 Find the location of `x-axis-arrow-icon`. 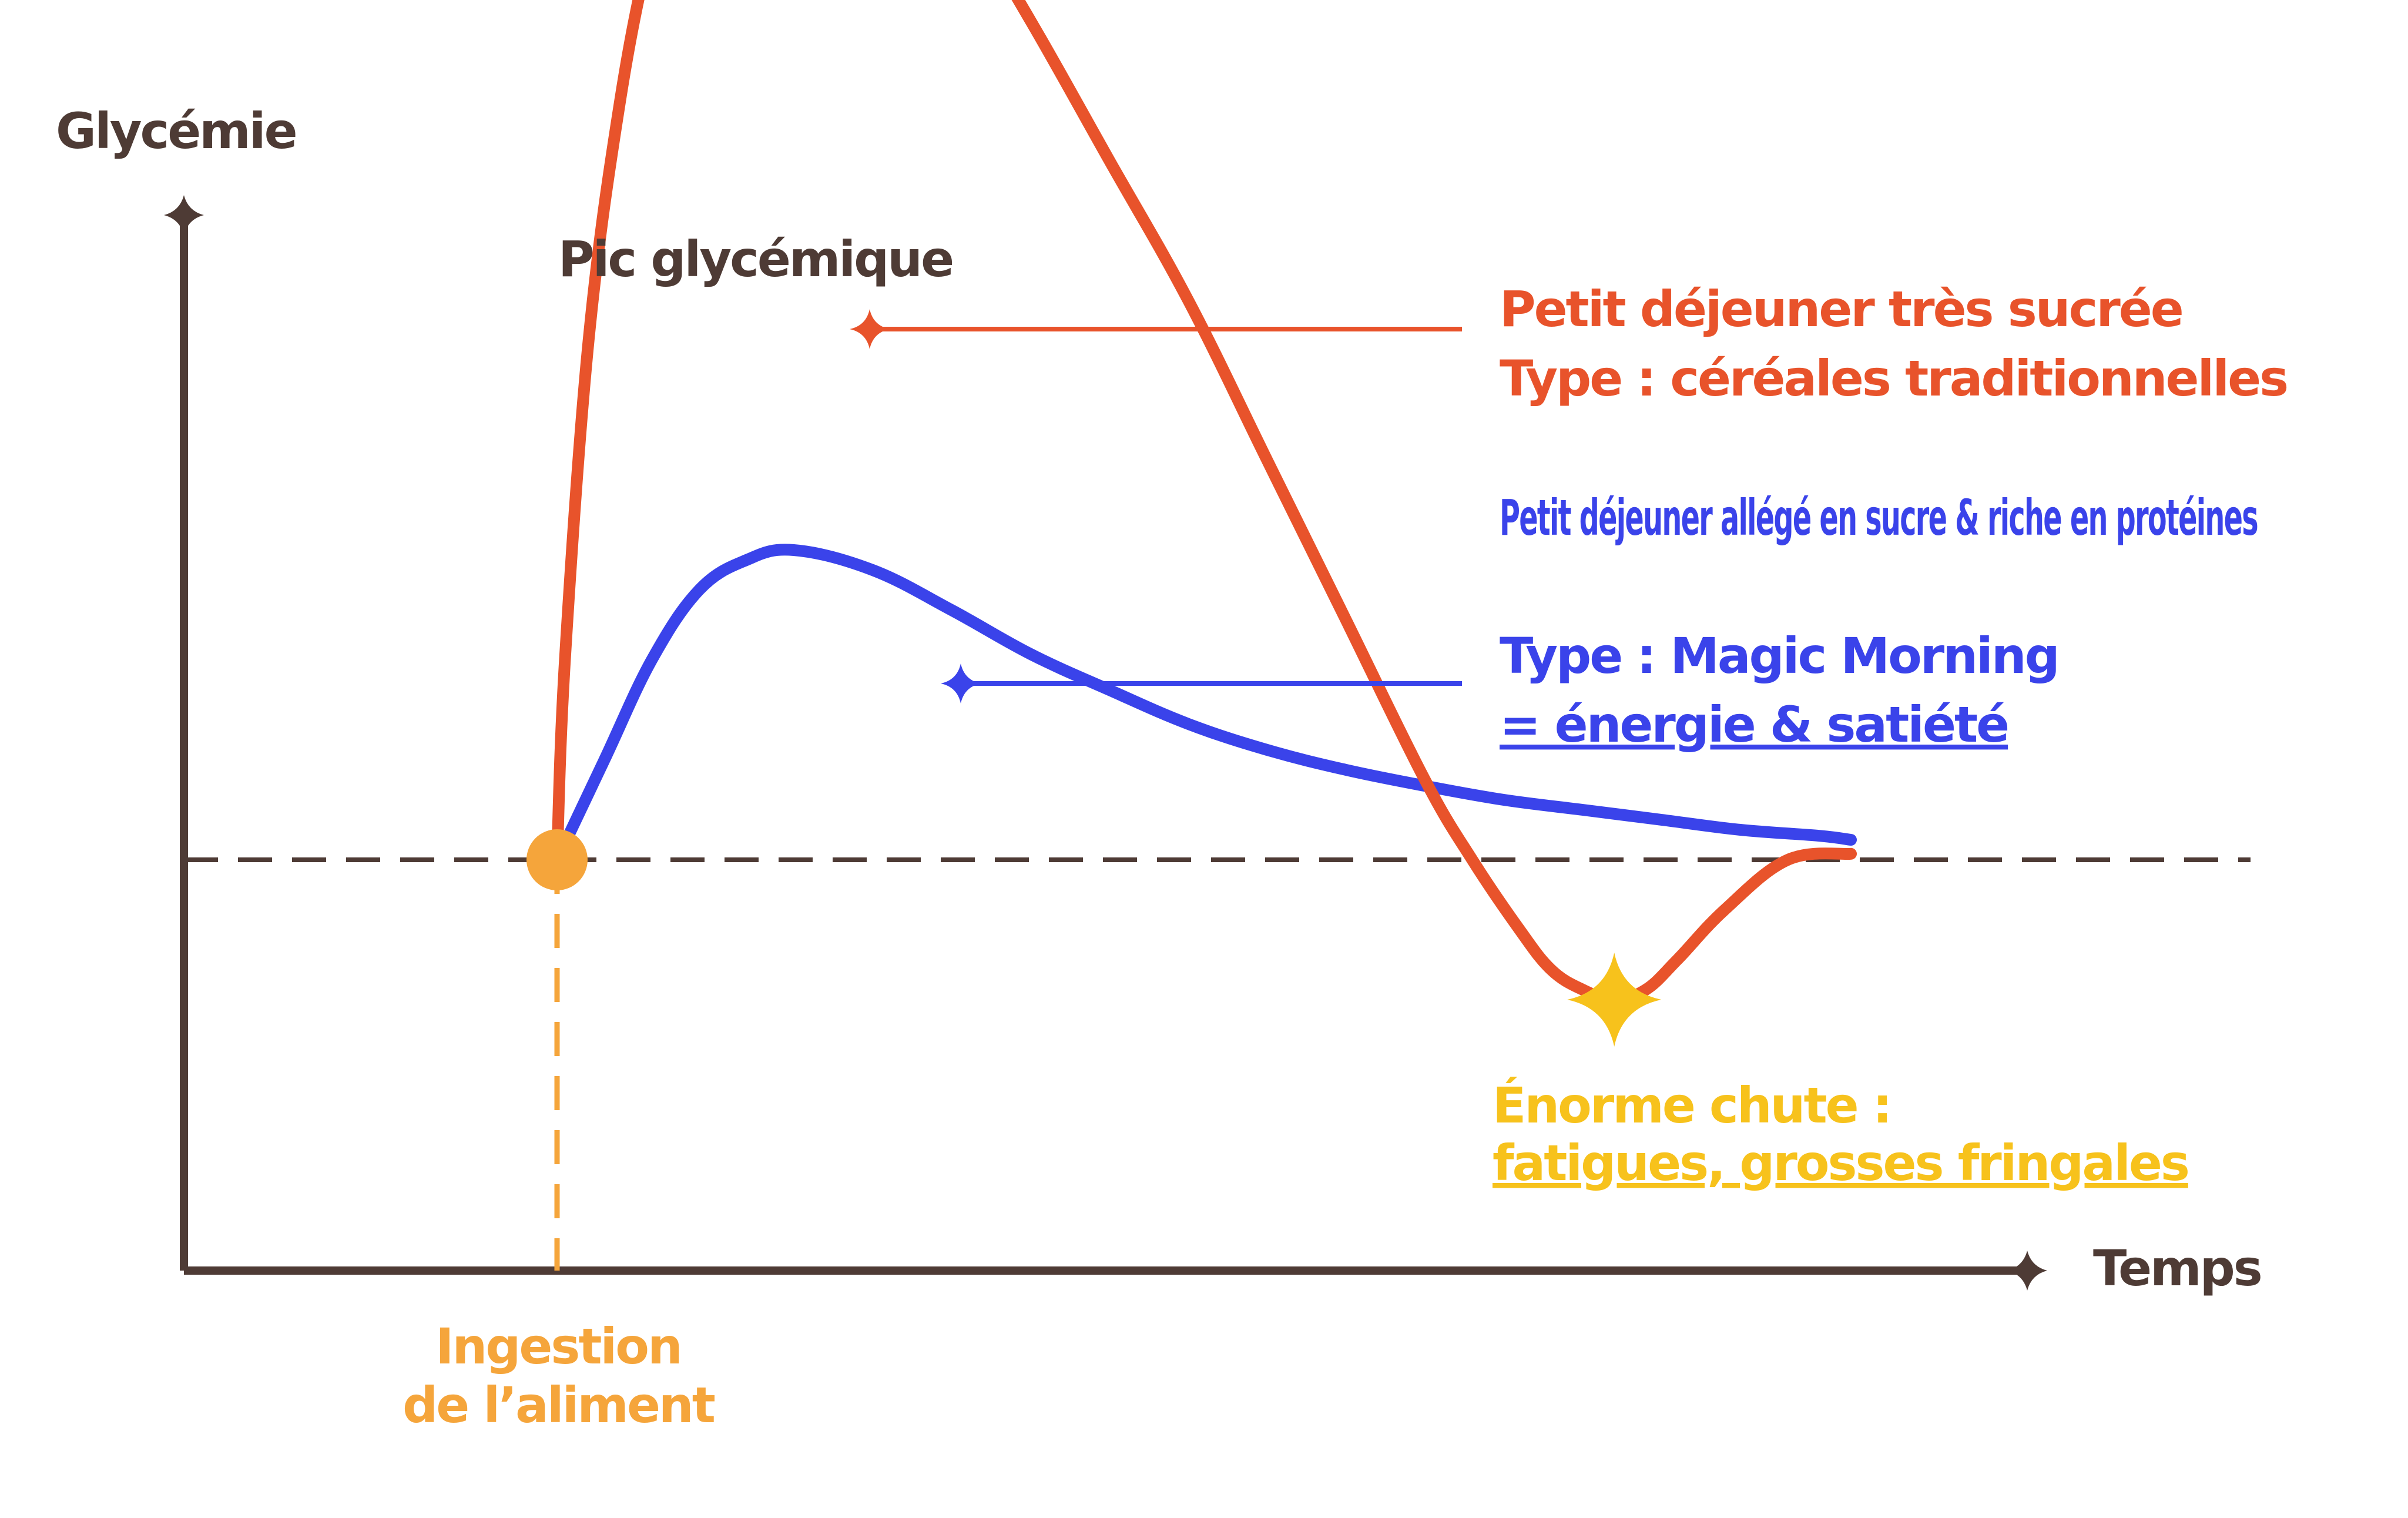

x-axis-arrow-icon is located at coordinates (2027, 1271).